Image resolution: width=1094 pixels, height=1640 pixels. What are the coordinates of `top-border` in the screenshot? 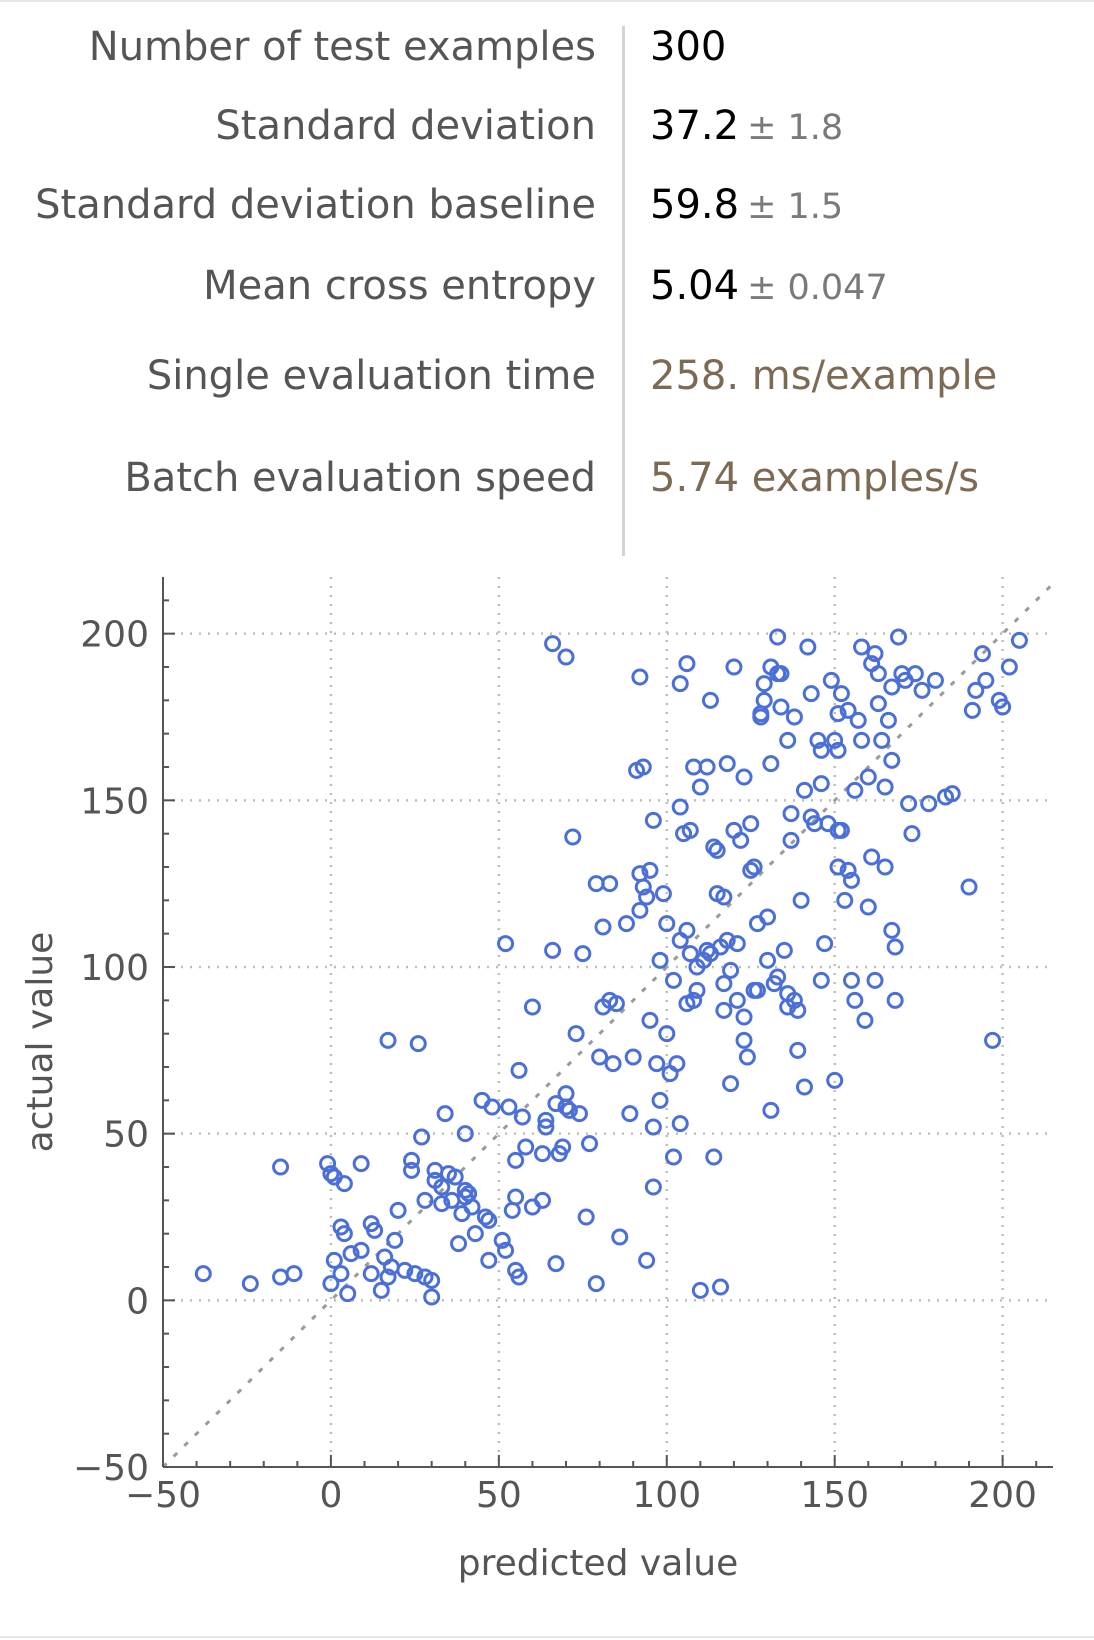 It's located at (547, 1).